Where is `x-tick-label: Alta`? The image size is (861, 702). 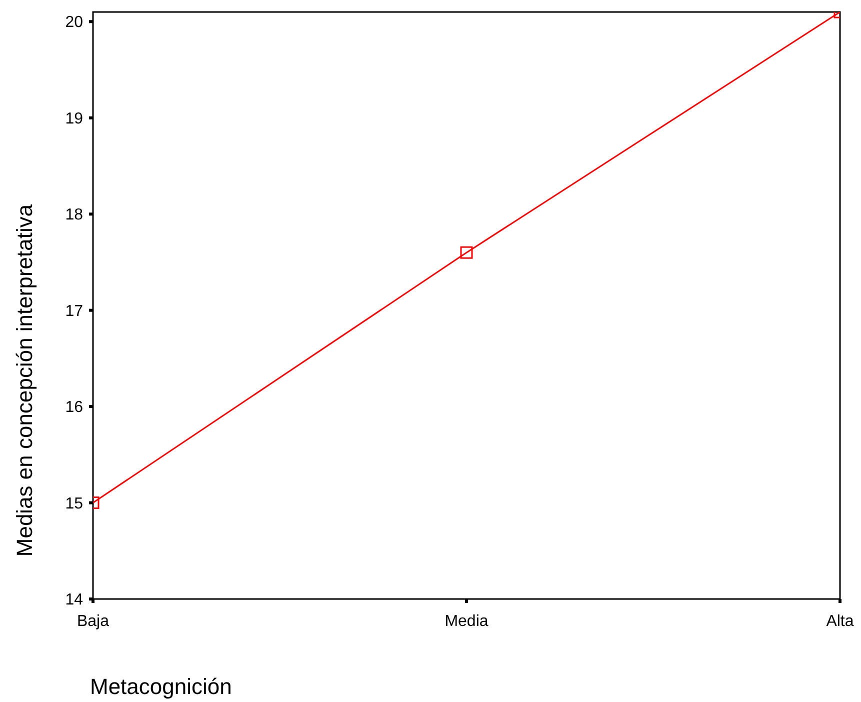 x-tick-label: Alta is located at coordinates (840, 621).